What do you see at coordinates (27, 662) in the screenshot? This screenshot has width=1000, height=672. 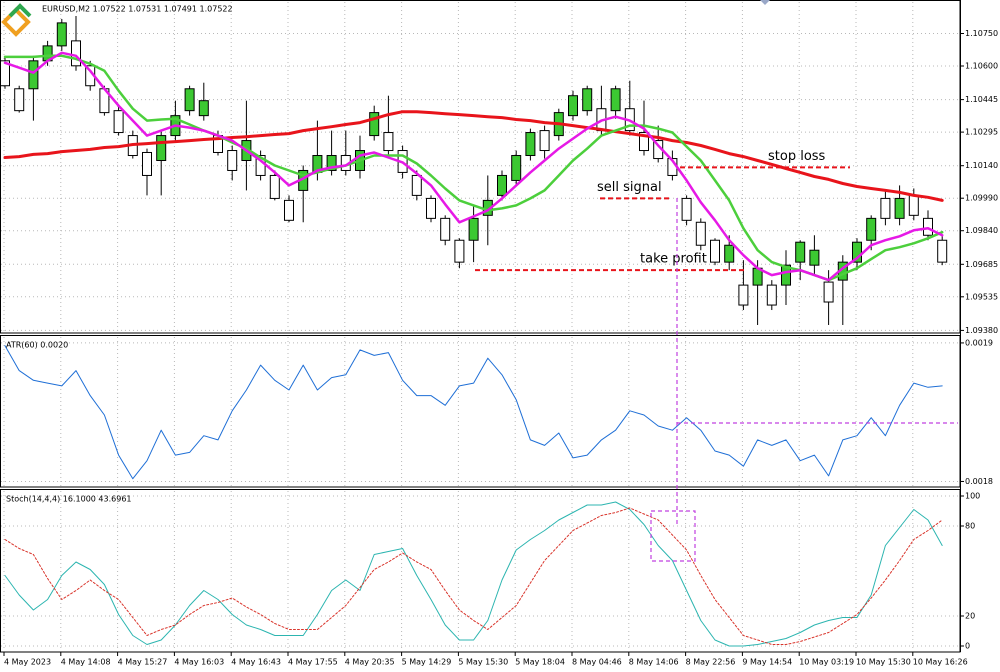 I see `x-tick-label: 4 May 2023` at bounding box center [27, 662].